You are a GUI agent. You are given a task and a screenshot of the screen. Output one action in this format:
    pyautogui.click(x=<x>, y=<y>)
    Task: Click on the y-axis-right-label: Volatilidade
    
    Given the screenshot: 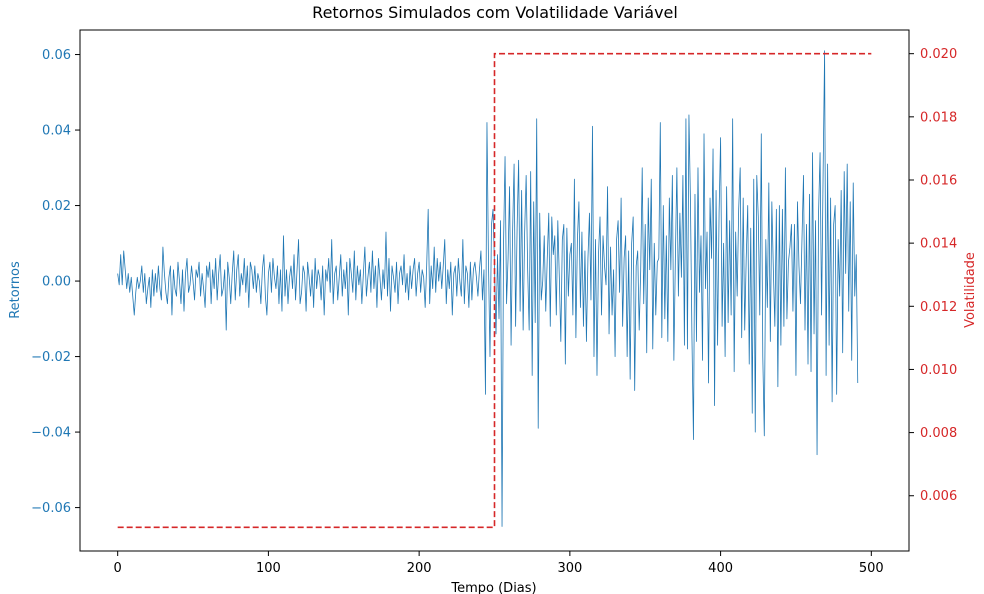 What is the action you would take?
    pyautogui.click(x=970, y=290)
    